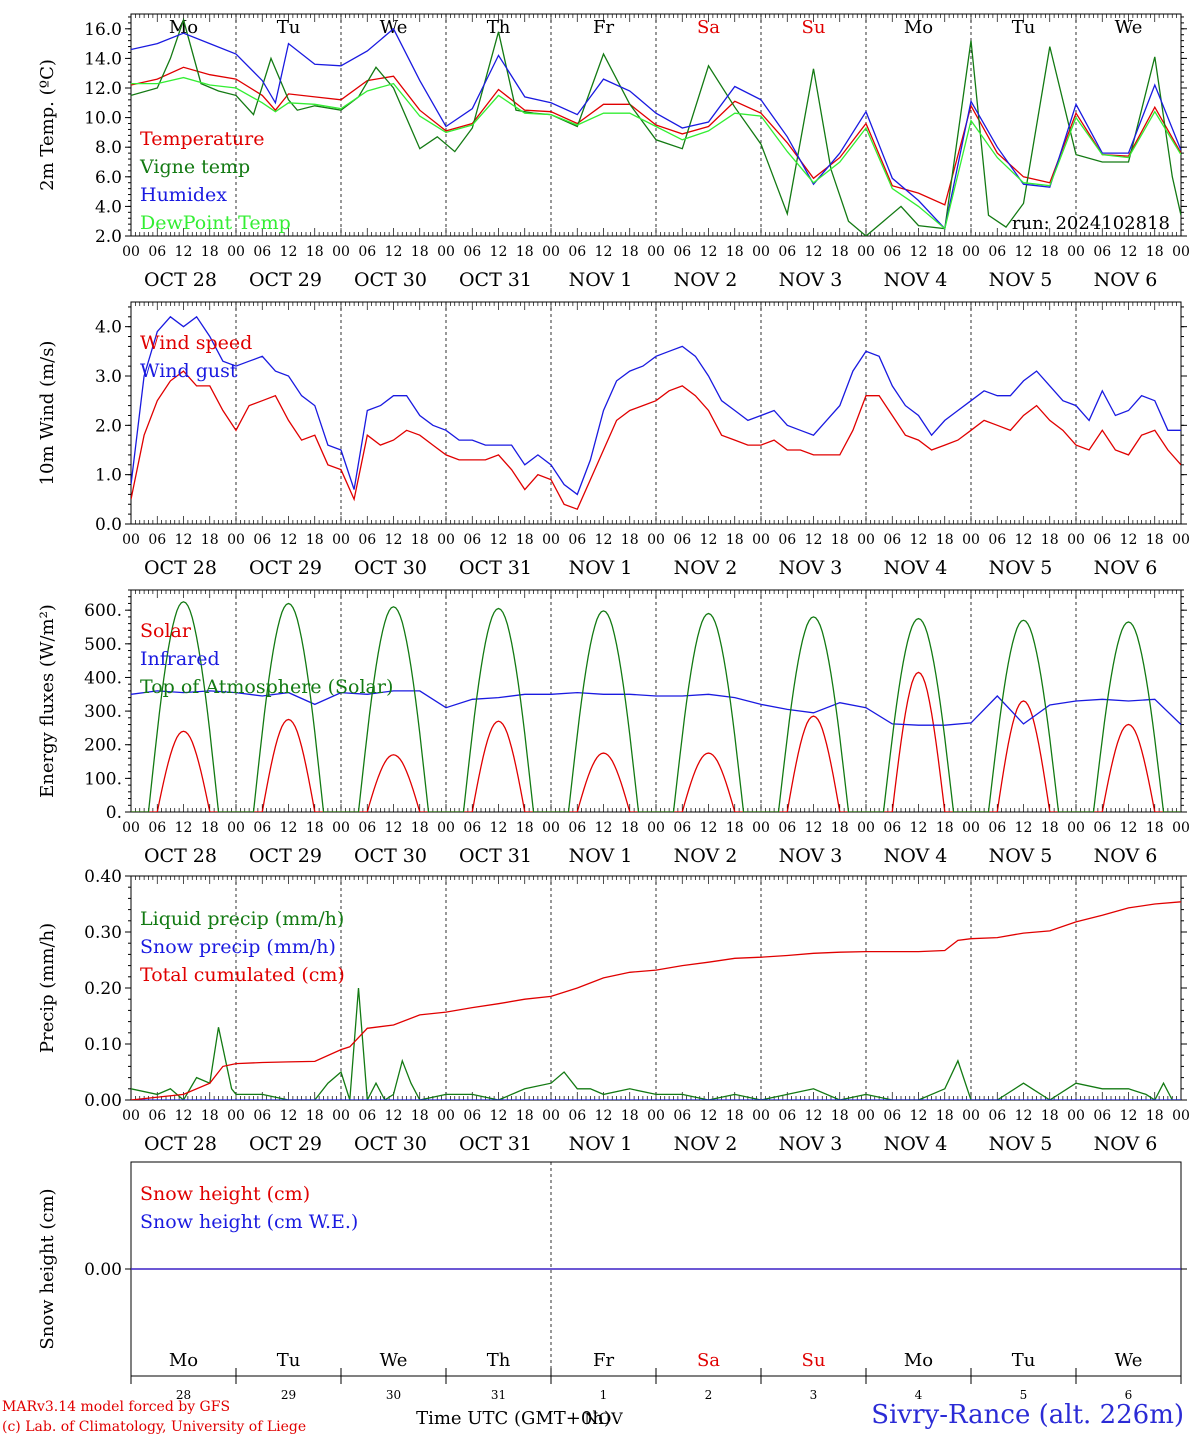 This screenshot has height=1440, width=1194. What do you see at coordinates (103, 933) in the screenshot?
I see `y-tick-label: 0.30` at bounding box center [103, 933].